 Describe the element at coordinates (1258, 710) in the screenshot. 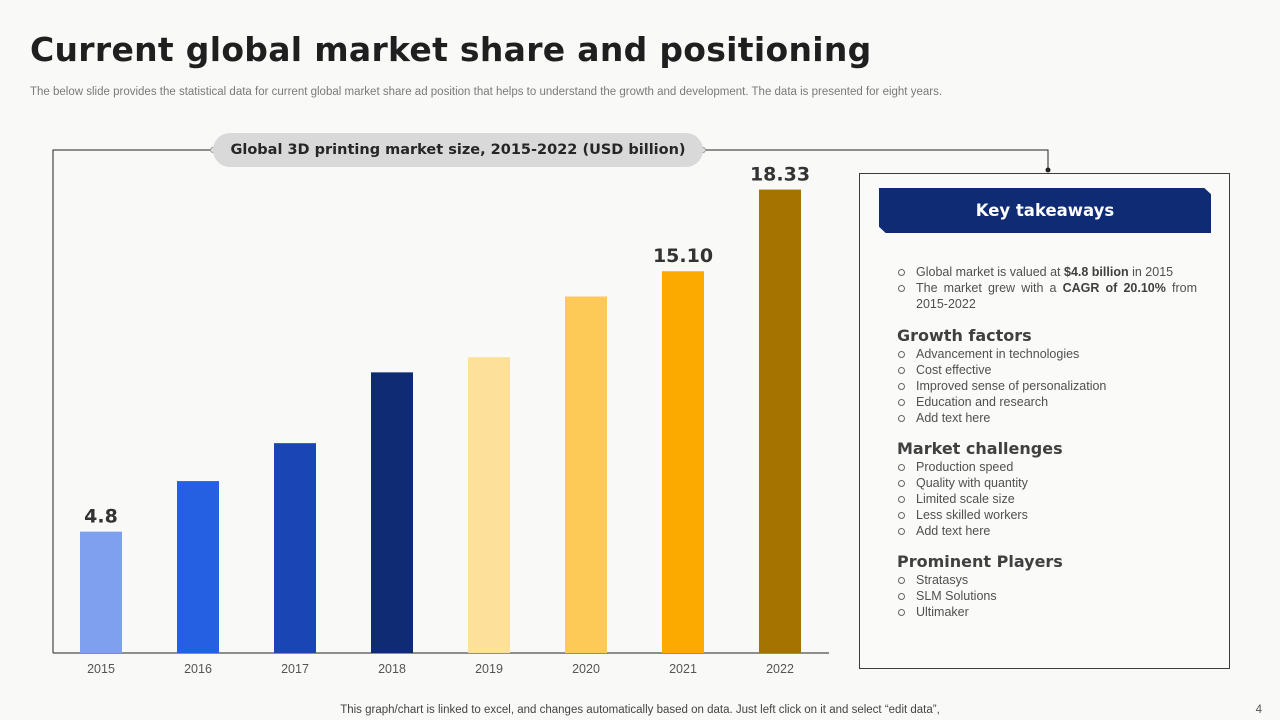

I see `page-number: 4` at that location.